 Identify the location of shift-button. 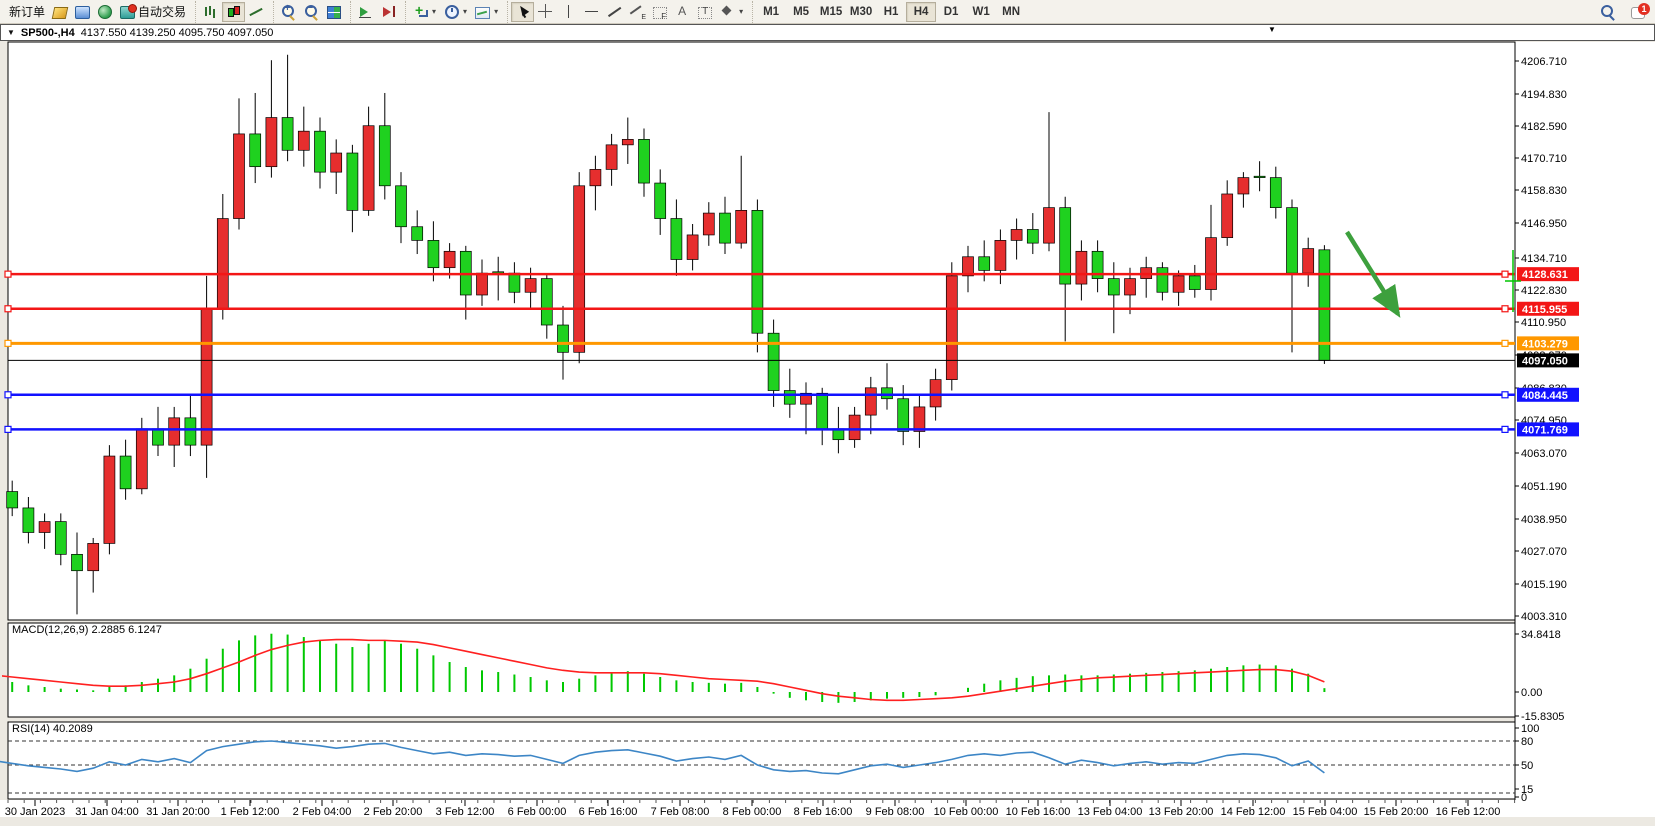
(388, 12).